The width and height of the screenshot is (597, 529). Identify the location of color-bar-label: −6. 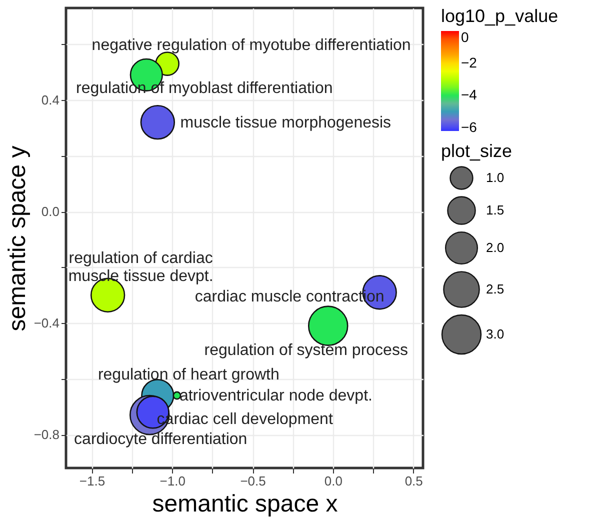
(469, 126).